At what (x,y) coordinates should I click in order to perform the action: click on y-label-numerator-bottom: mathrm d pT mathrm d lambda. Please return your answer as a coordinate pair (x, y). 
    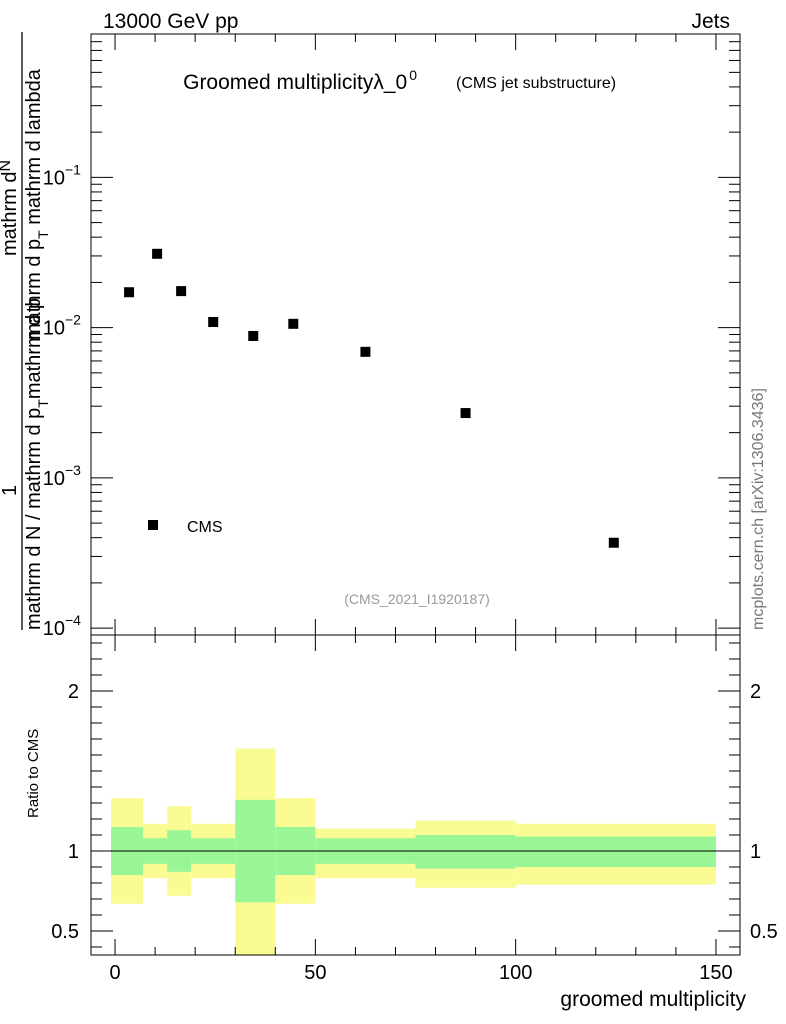
    Looking at the image, I should click on (37, 204).